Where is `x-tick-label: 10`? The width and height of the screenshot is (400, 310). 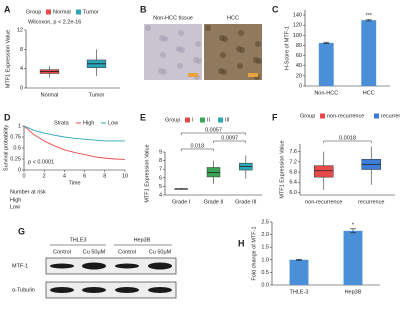
x-tick-label: 10 is located at coordinates (125, 176).